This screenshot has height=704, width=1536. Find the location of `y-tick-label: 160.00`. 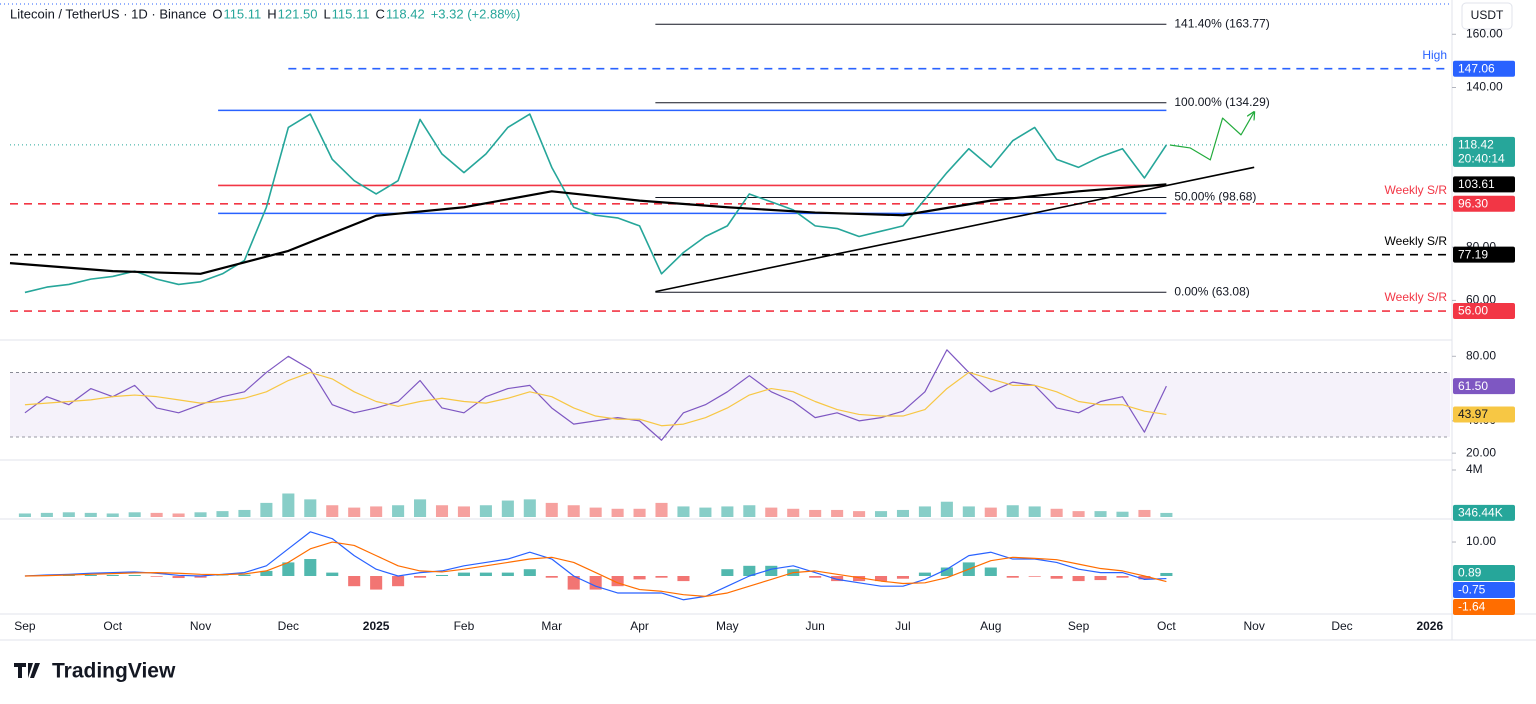

y-tick-label: 160.00 is located at coordinates (1484, 33).